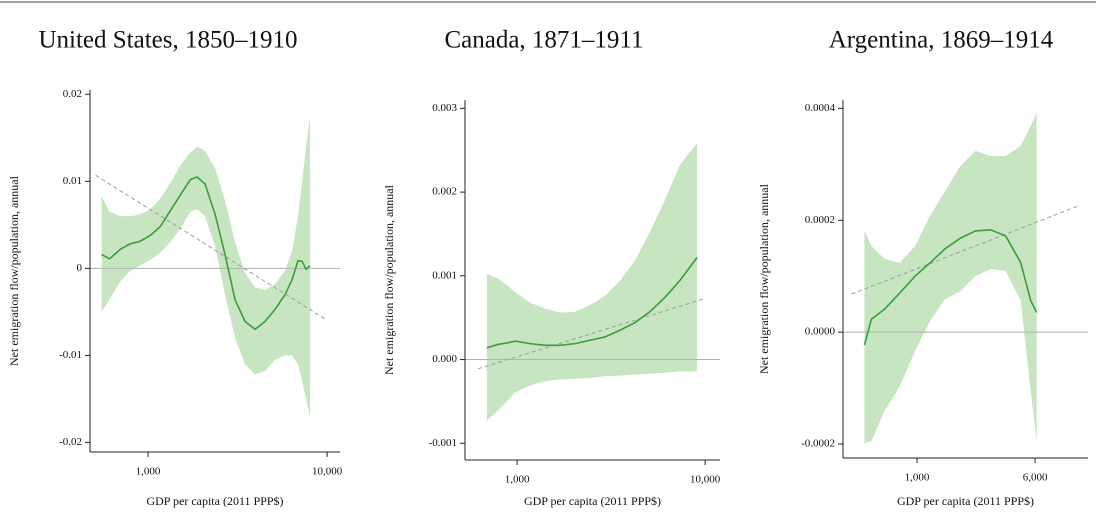  I want to click on y-tick-label: 0.0002, so click(820, 220).